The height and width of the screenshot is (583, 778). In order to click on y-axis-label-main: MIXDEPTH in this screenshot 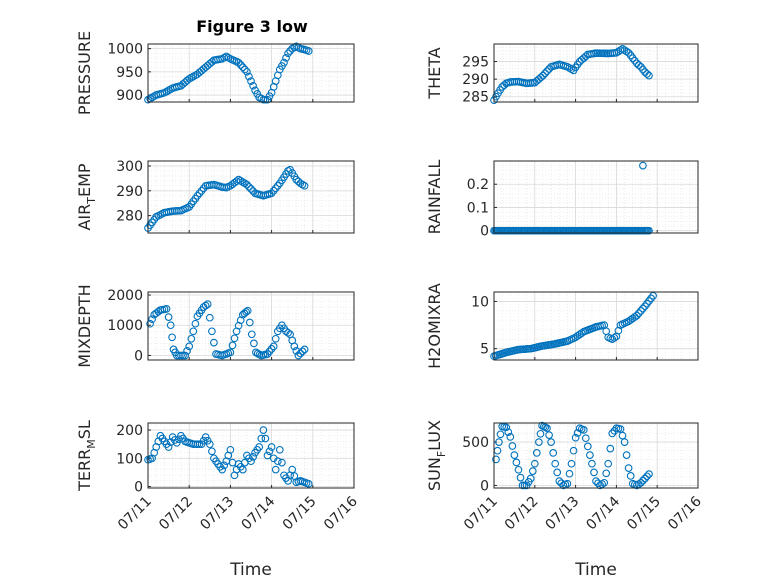, I will do `click(84, 325)`.